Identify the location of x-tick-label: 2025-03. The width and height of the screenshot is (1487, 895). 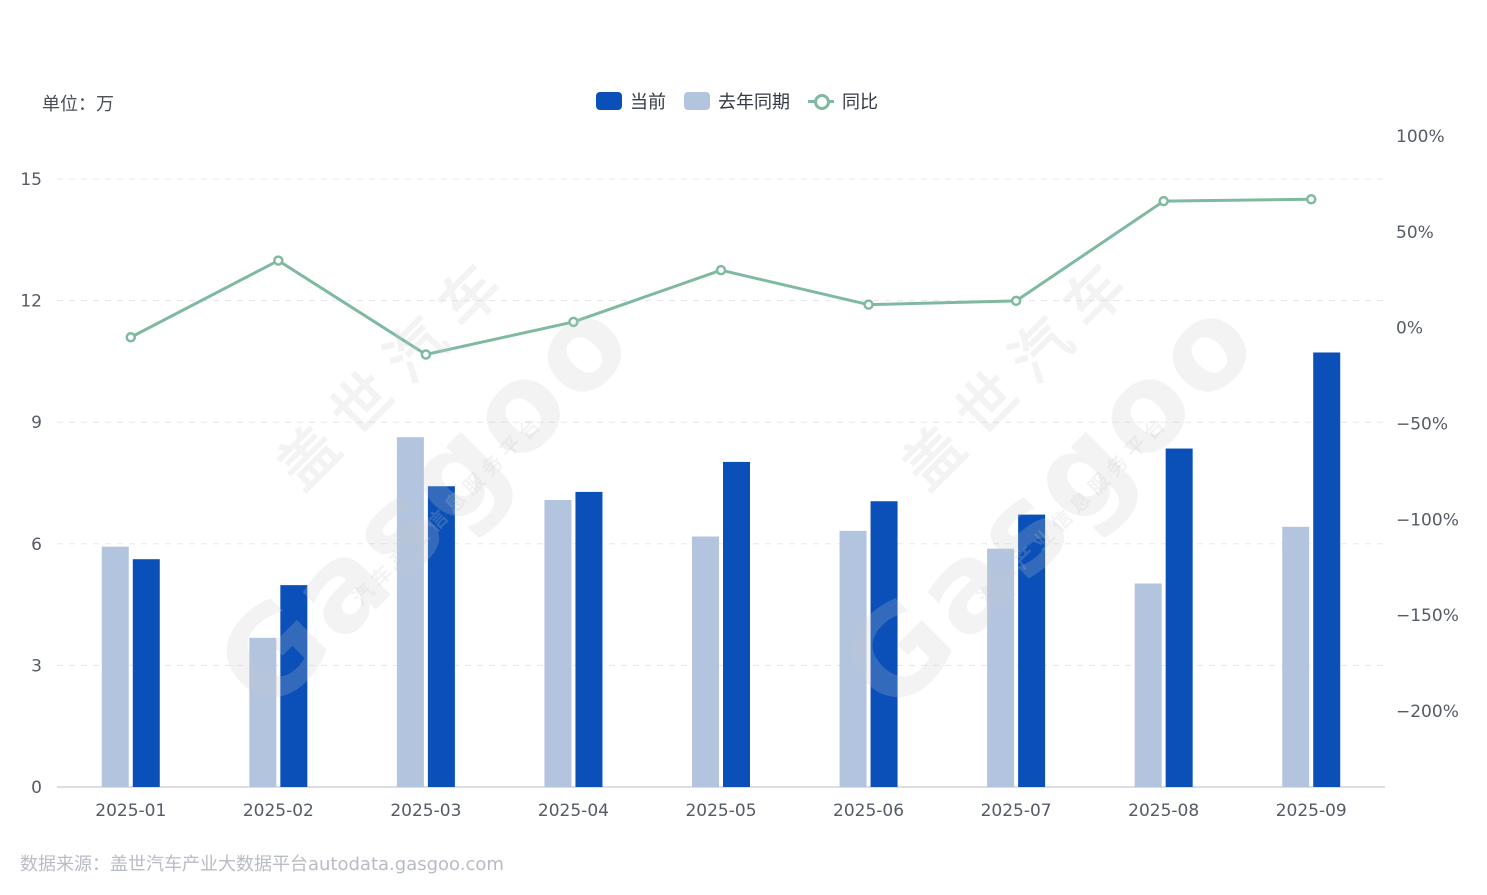
(425, 811).